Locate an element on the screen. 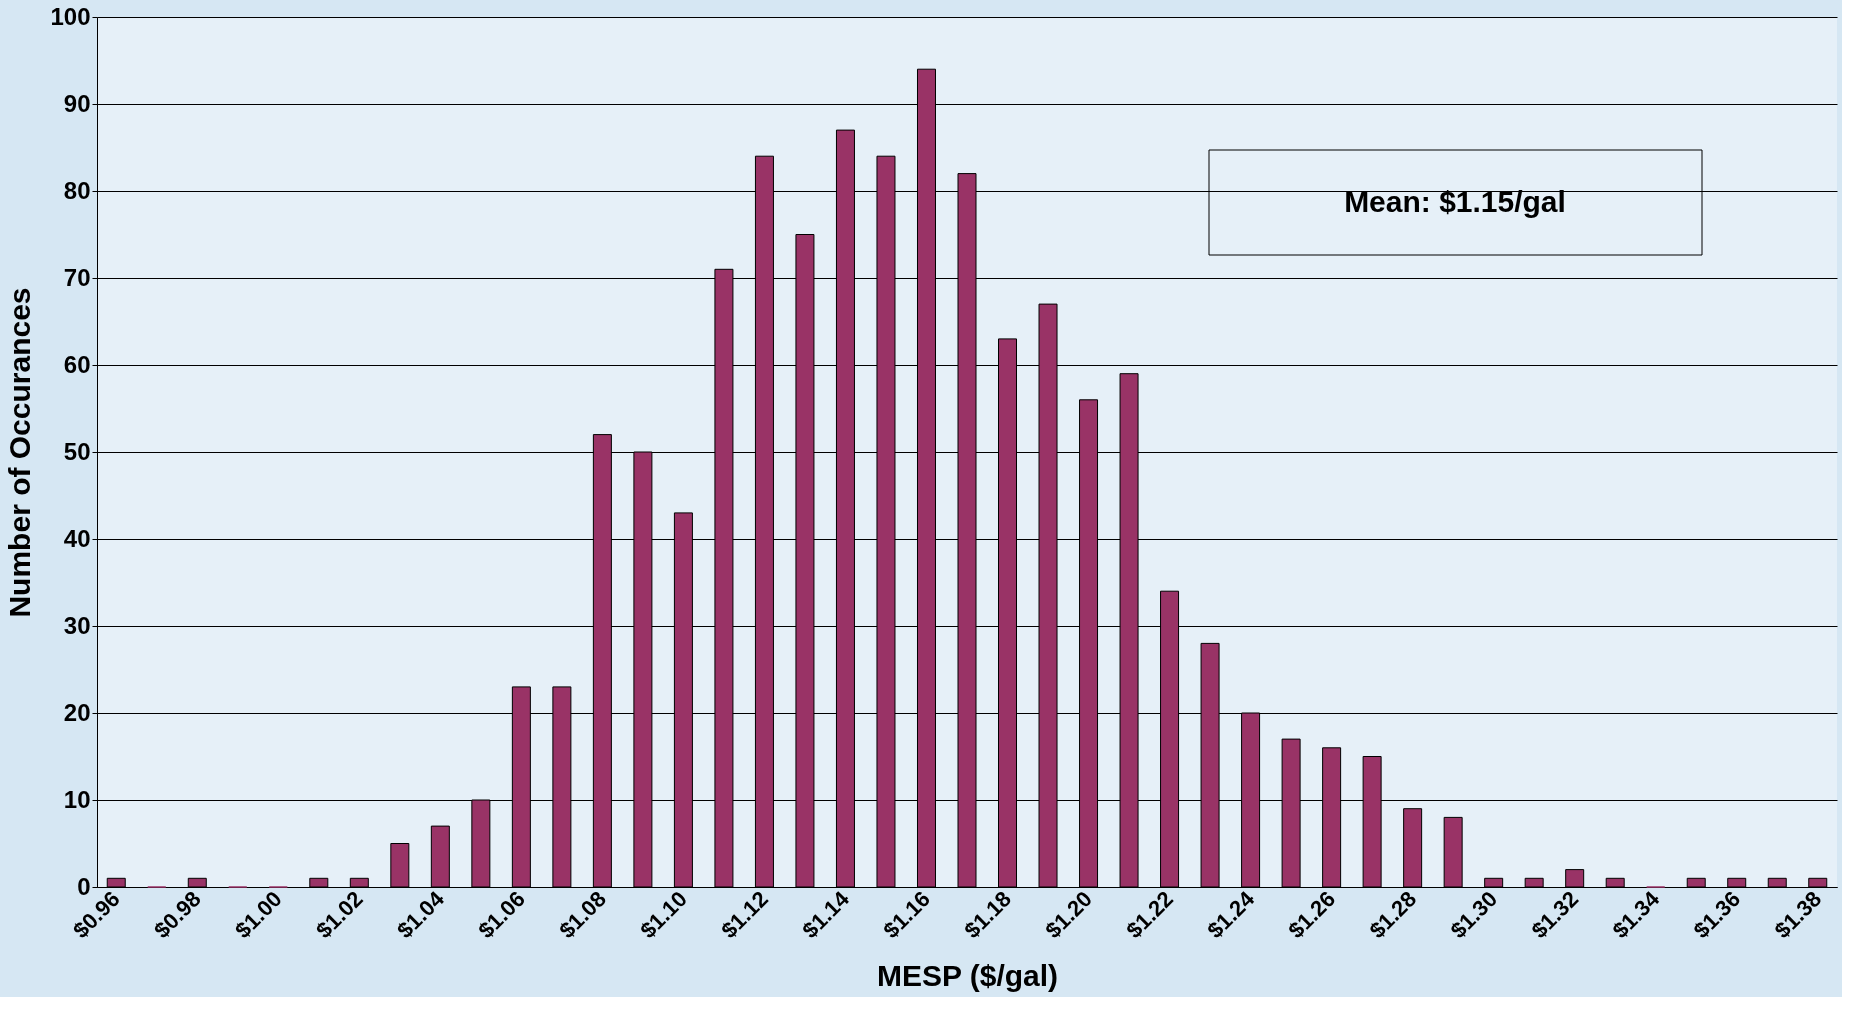  y-tick-label: 20 is located at coordinates (77, 712).